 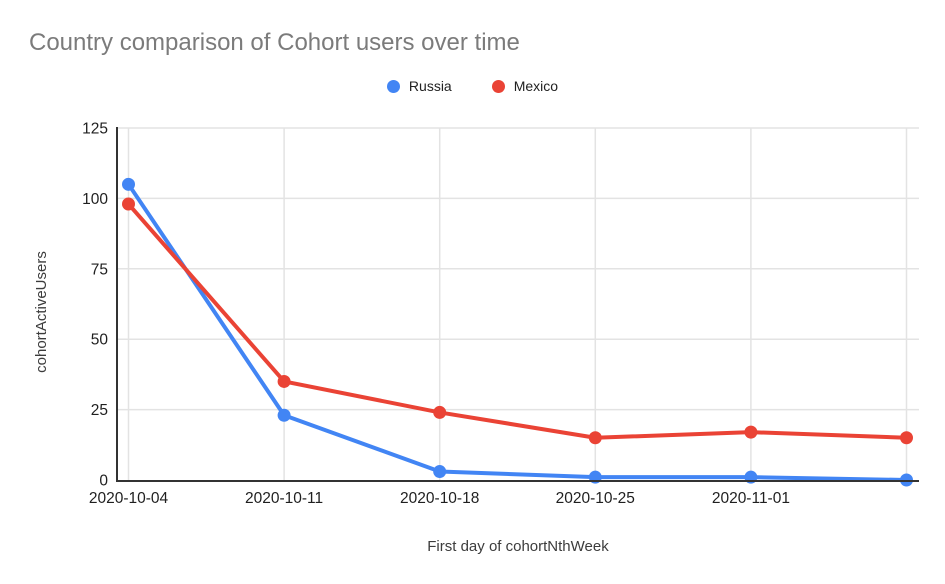 What do you see at coordinates (99, 269) in the screenshot?
I see `y-tick-label: 75` at bounding box center [99, 269].